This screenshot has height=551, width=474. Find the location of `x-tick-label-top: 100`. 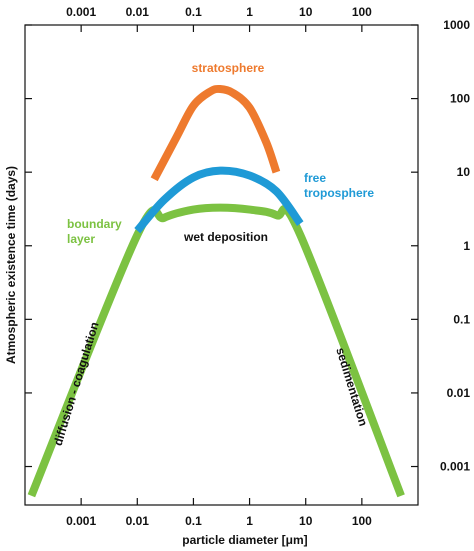

x-tick-label-top: 100 is located at coordinates (362, 12).